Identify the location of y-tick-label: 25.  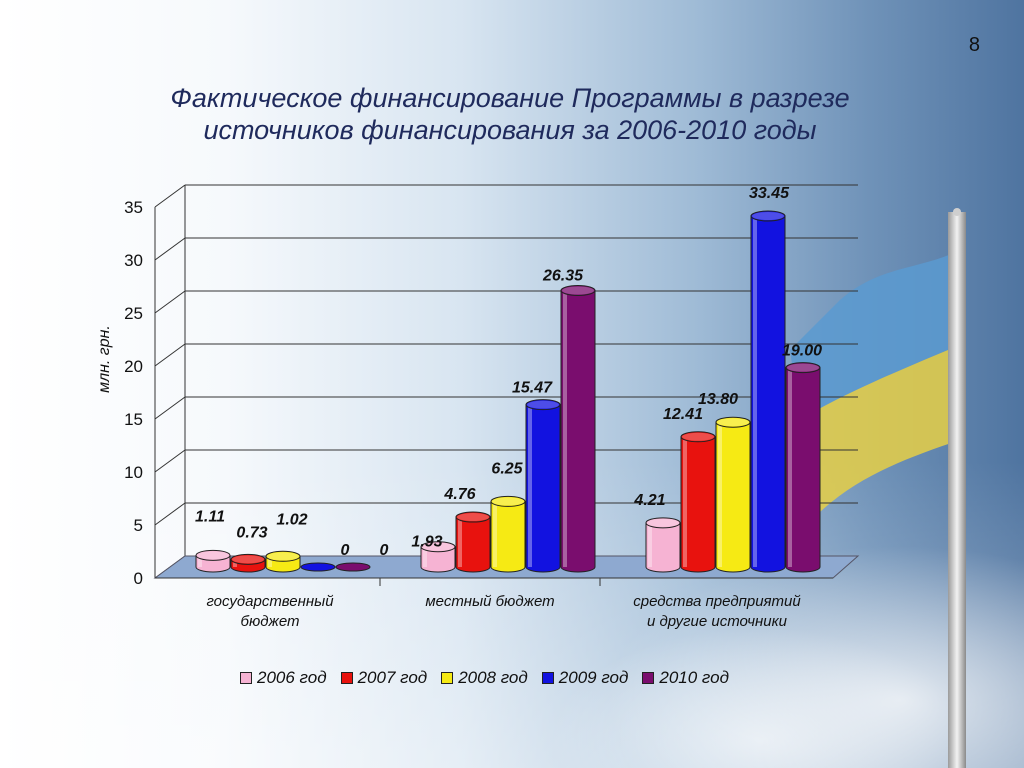
(133, 313).